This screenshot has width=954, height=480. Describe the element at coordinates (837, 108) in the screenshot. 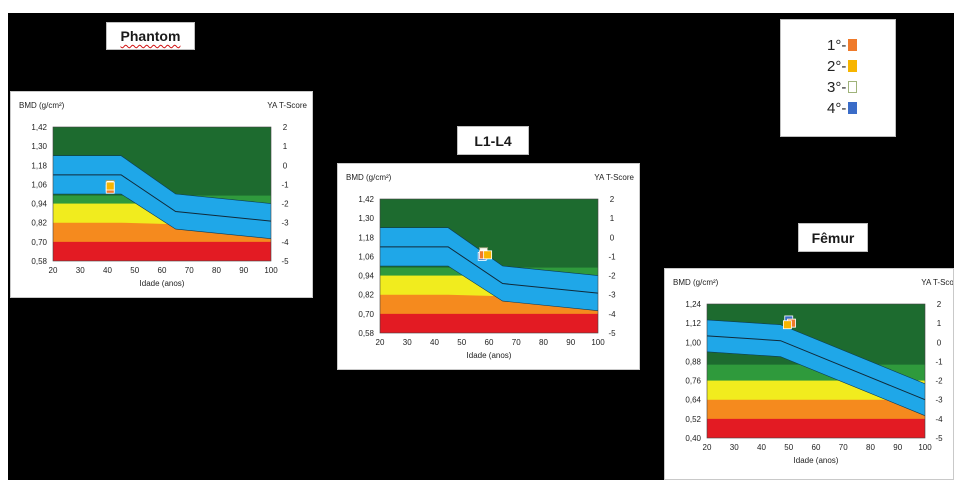

I see `legend-label-4: 4°-` at that location.